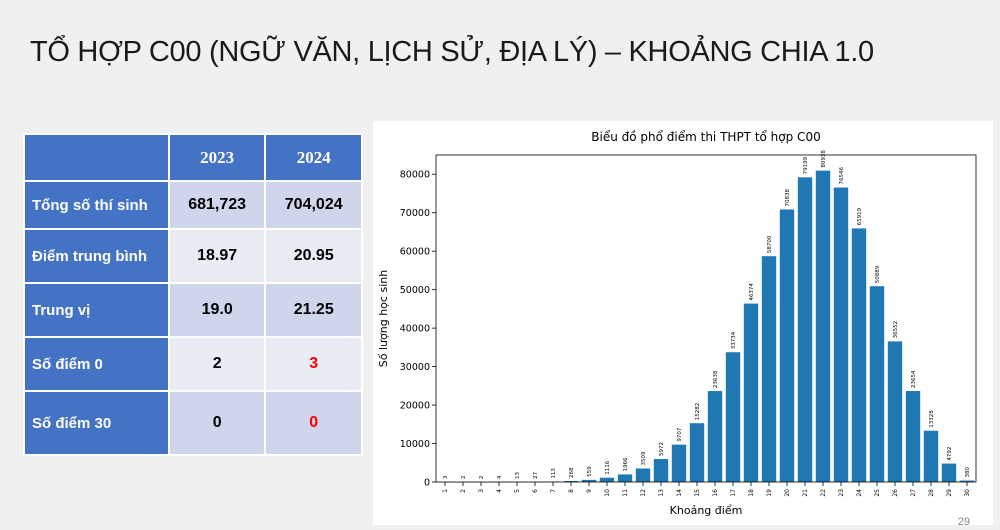 The image size is (1000, 530). What do you see at coordinates (859, 493) in the screenshot?
I see `x-tick-label: 24` at bounding box center [859, 493].